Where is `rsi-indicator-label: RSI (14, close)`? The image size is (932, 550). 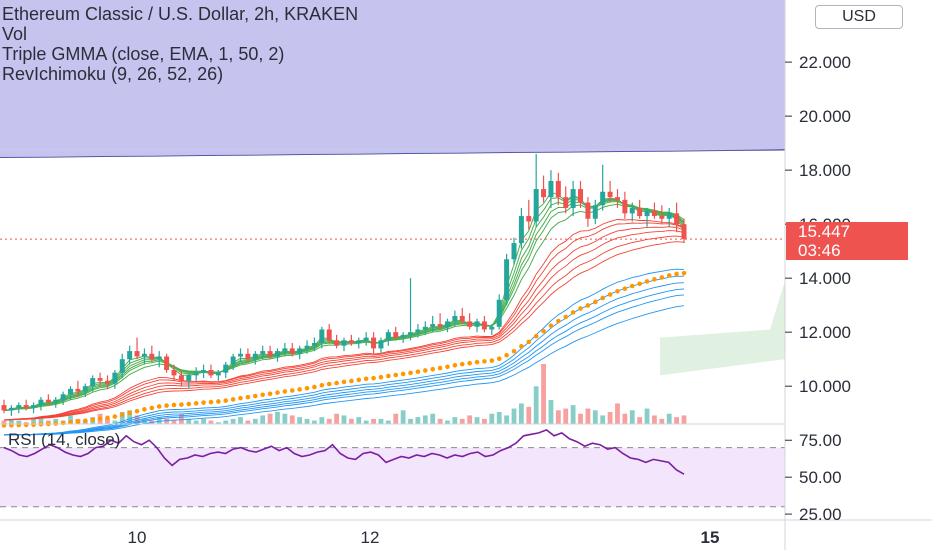 rsi-indicator-label: RSI (14, close) is located at coordinates (64, 439).